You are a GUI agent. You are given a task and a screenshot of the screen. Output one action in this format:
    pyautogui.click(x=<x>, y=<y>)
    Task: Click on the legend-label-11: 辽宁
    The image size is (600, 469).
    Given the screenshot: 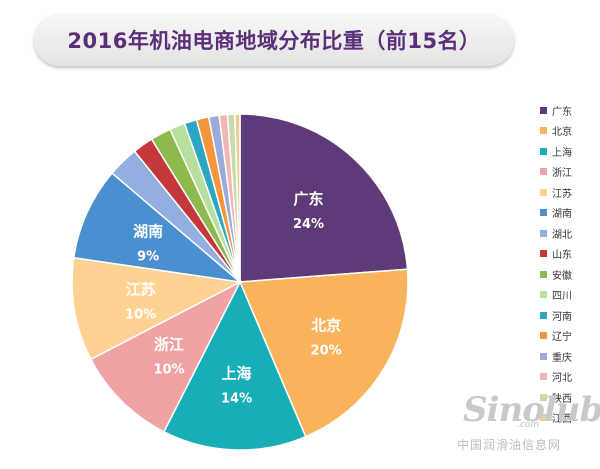 What is the action you would take?
    pyautogui.click(x=562, y=338)
    